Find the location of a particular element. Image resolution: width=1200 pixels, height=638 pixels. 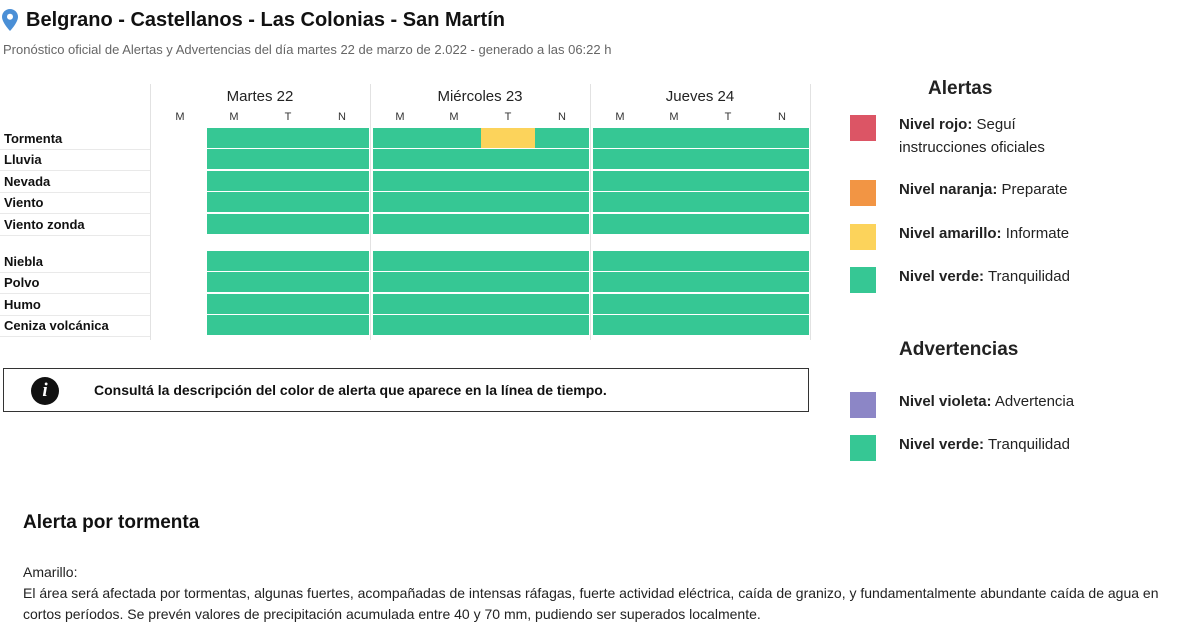

hazard-row-label: Viento is located at coordinates (24, 202).